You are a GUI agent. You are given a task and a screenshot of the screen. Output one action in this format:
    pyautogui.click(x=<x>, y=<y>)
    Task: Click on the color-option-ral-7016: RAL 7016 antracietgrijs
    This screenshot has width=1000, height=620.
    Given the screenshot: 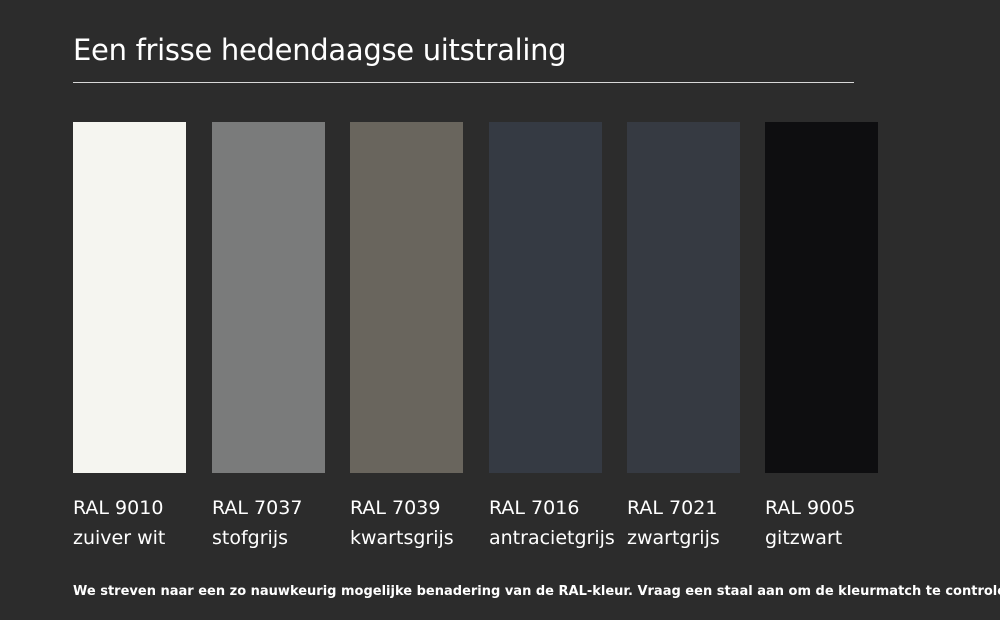 What is the action you would take?
    pyautogui.click(x=552, y=336)
    